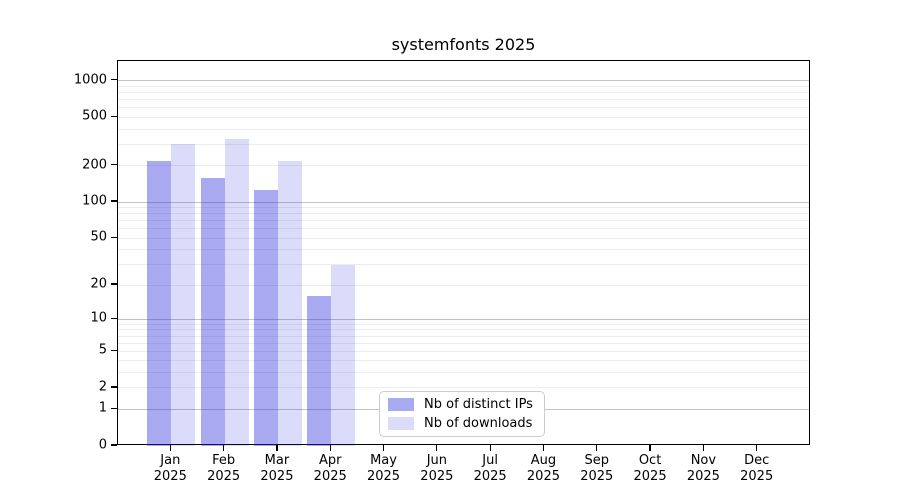 The height and width of the screenshot is (500, 900). I want to click on legend-item-distinct-ips: Nb of distinct IPs, so click(466, 404).